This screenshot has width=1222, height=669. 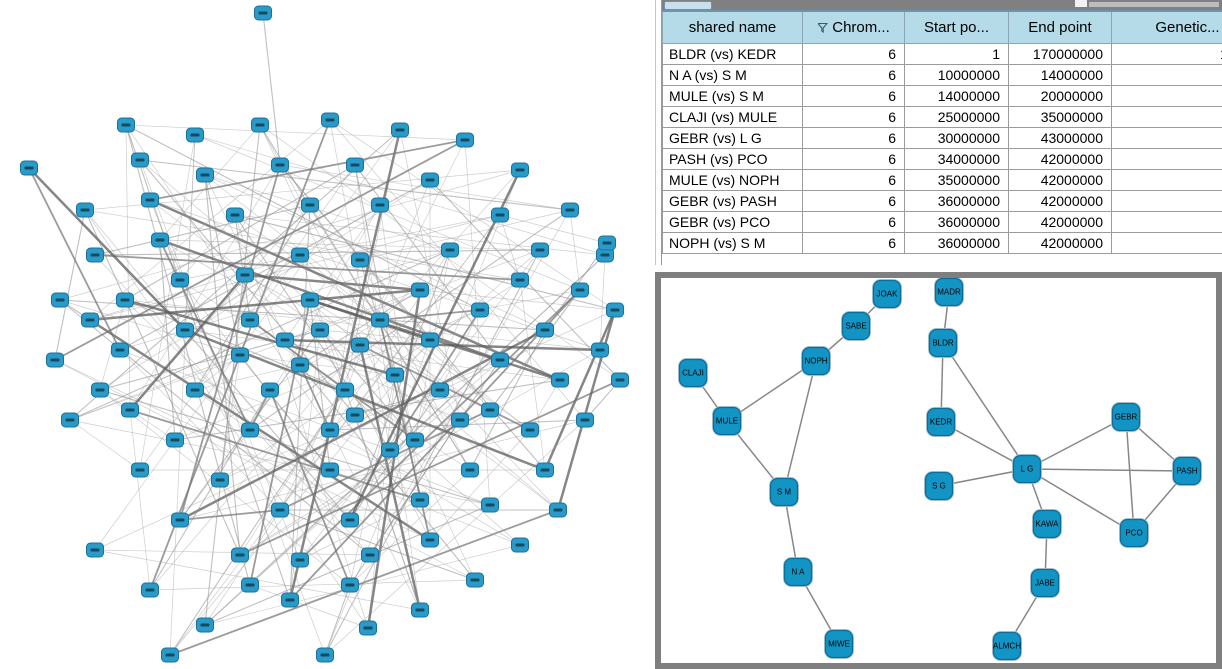 I want to click on table-cell: 170000000, so click(x=1060, y=54).